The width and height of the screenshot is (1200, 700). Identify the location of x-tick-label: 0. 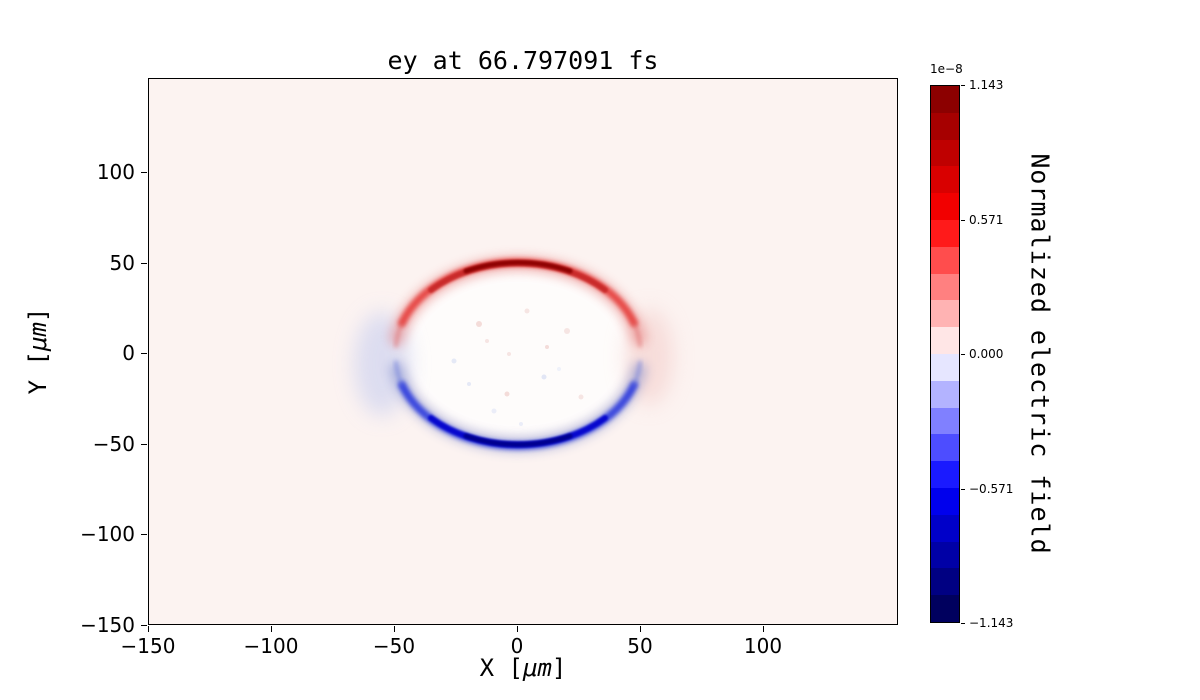
(517, 646).